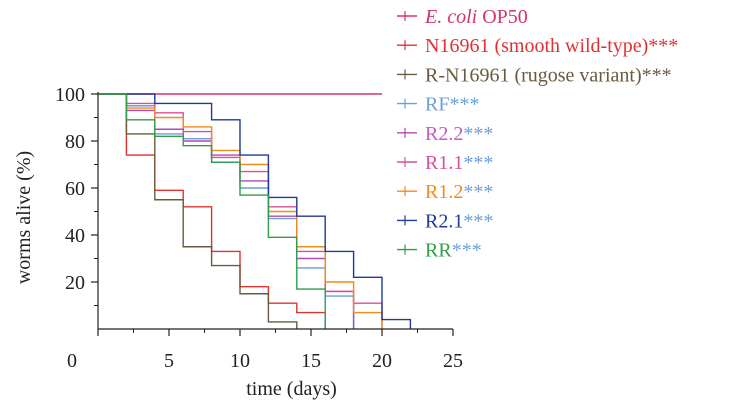  What do you see at coordinates (382, 361) in the screenshot?
I see `x-tick-label: 20` at bounding box center [382, 361].